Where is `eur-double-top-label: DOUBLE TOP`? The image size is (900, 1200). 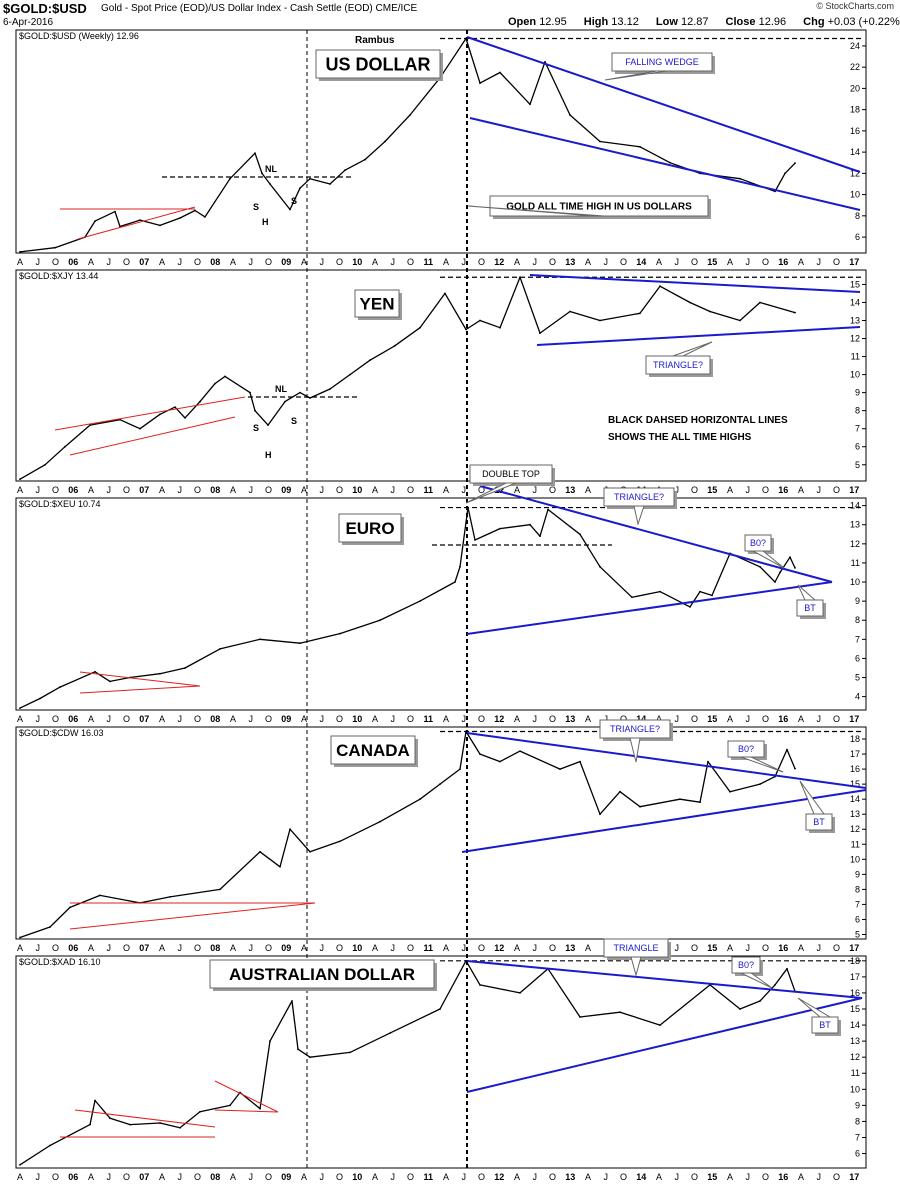 eur-double-top-label: DOUBLE TOP is located at coordinates (510, 484).